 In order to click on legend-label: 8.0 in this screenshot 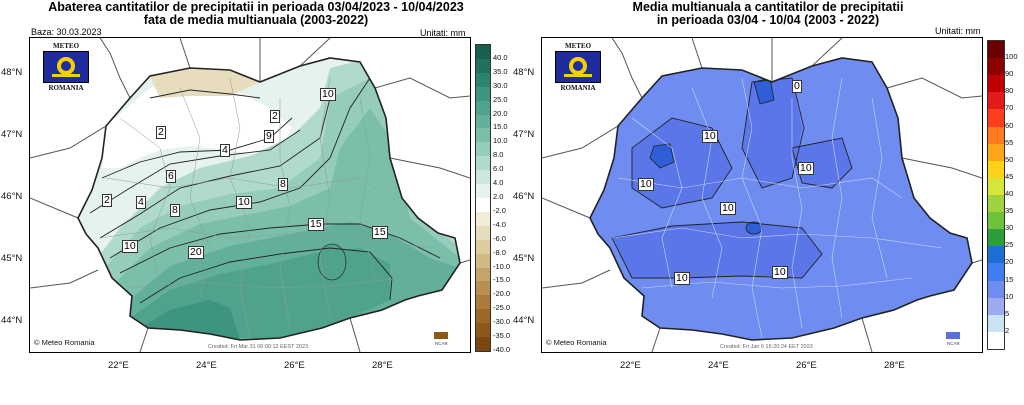, I will do `click(498, 155)`.